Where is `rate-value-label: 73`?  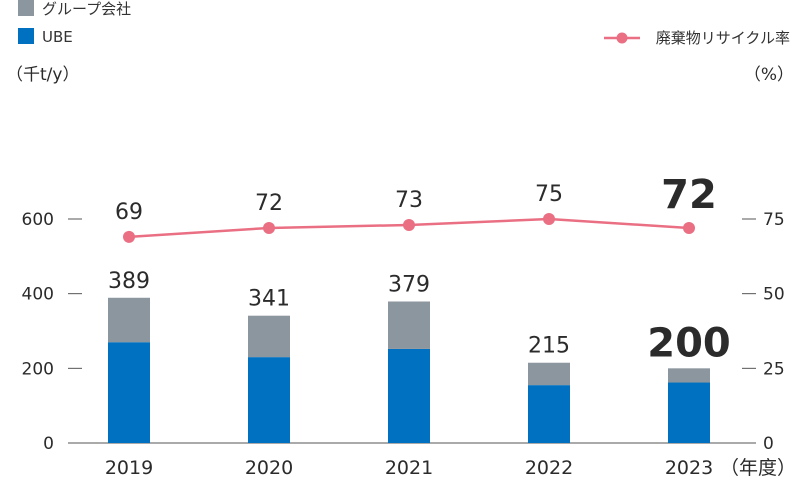
rate-value-label: 73 is located at coordinates (409, 200).